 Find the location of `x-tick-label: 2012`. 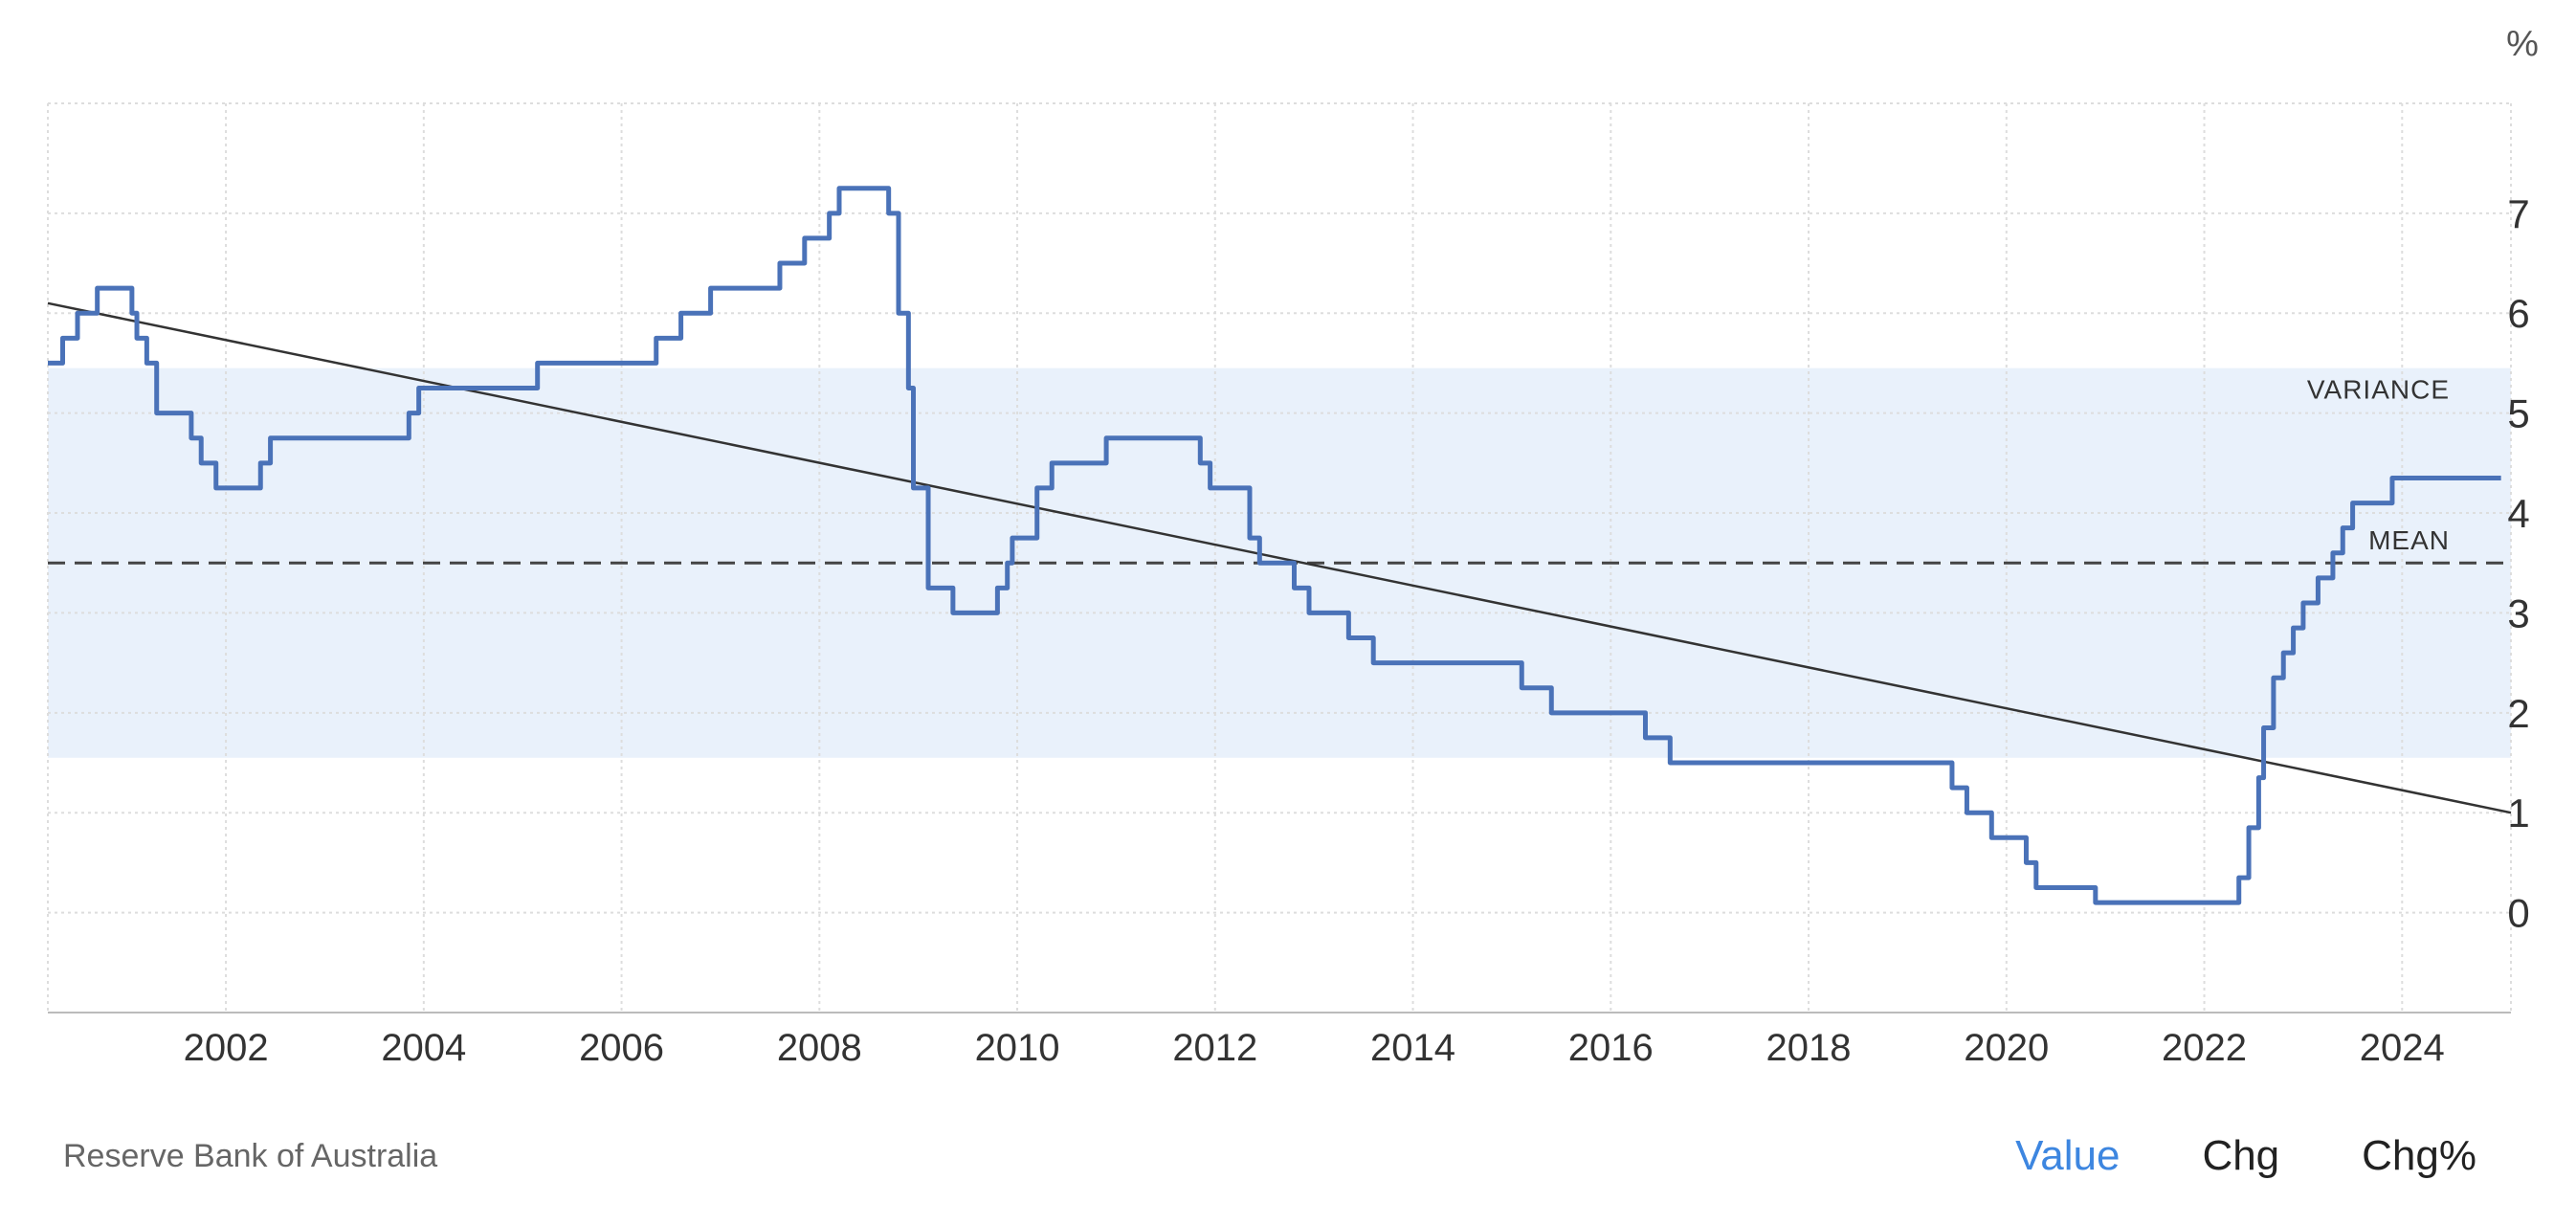

x-tick-label: 2012 is located at coordinates (1214, 1048).